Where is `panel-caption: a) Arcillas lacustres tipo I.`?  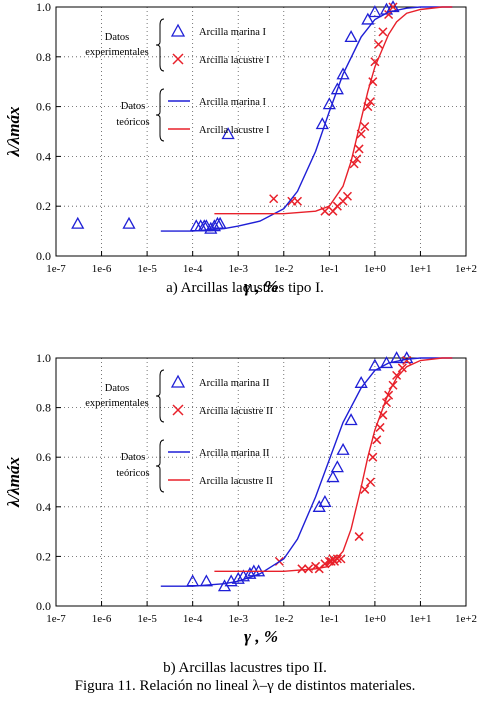 panel-caption: a) Arcillas lacustres tipo I. is located at coordinates (245, 288).